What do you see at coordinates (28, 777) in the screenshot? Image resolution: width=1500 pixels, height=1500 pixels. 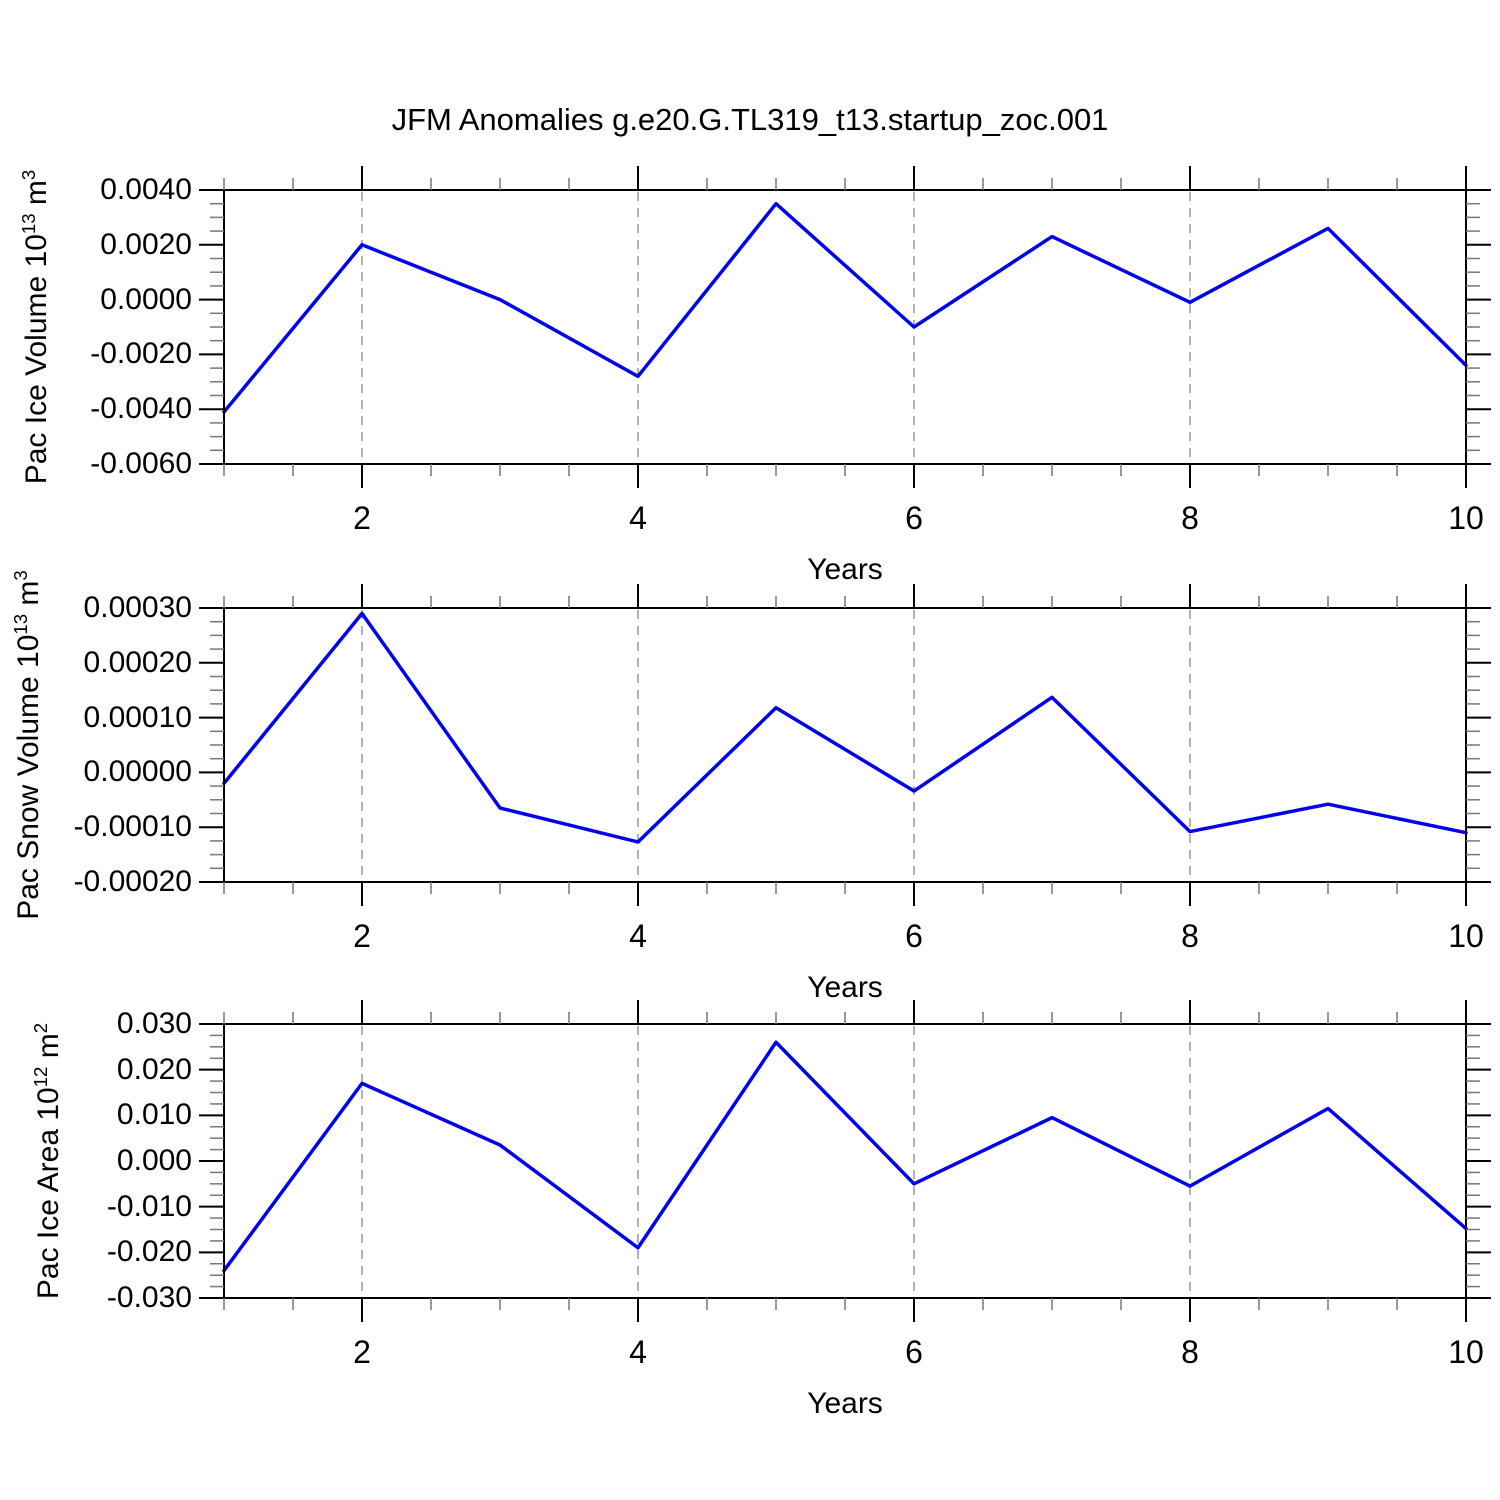 I see `y-axis-title-text: Pac Snow Volume 10` at bounding box center [28, 777].